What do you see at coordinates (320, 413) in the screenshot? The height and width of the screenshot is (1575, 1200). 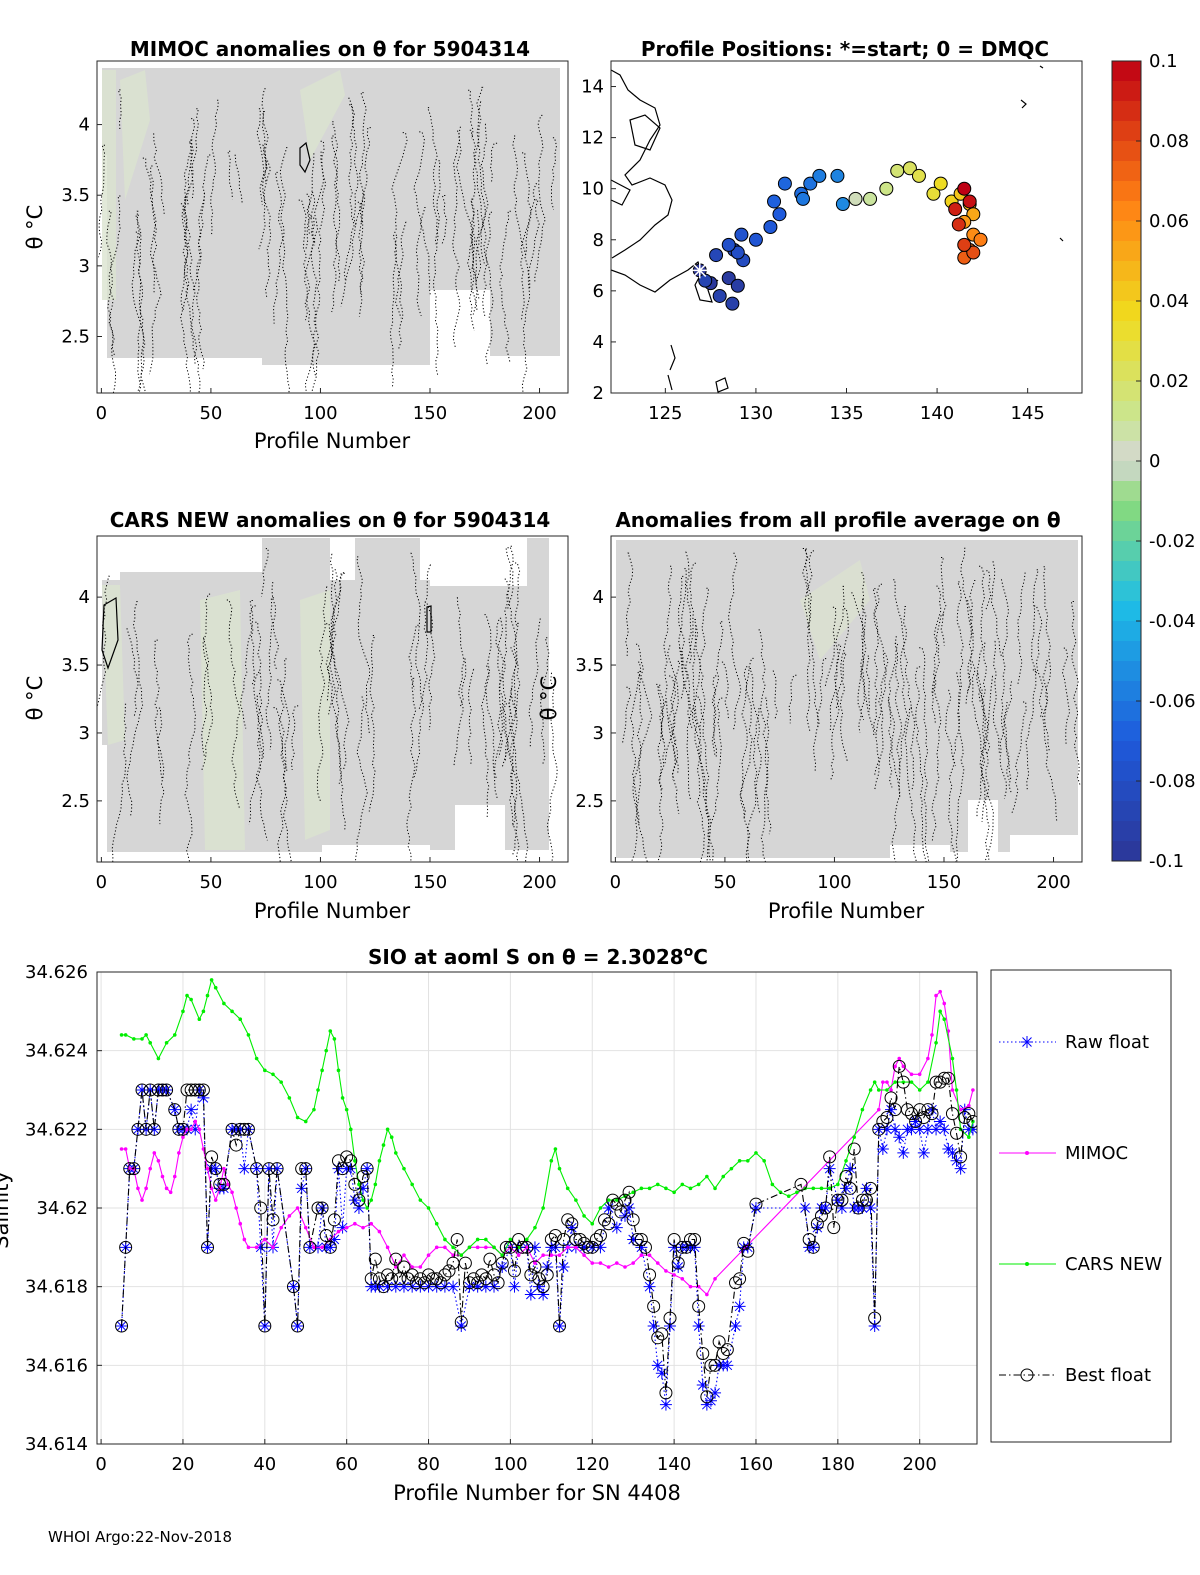 I see `x-tick-label: 100` at bounding box center [320, 413].